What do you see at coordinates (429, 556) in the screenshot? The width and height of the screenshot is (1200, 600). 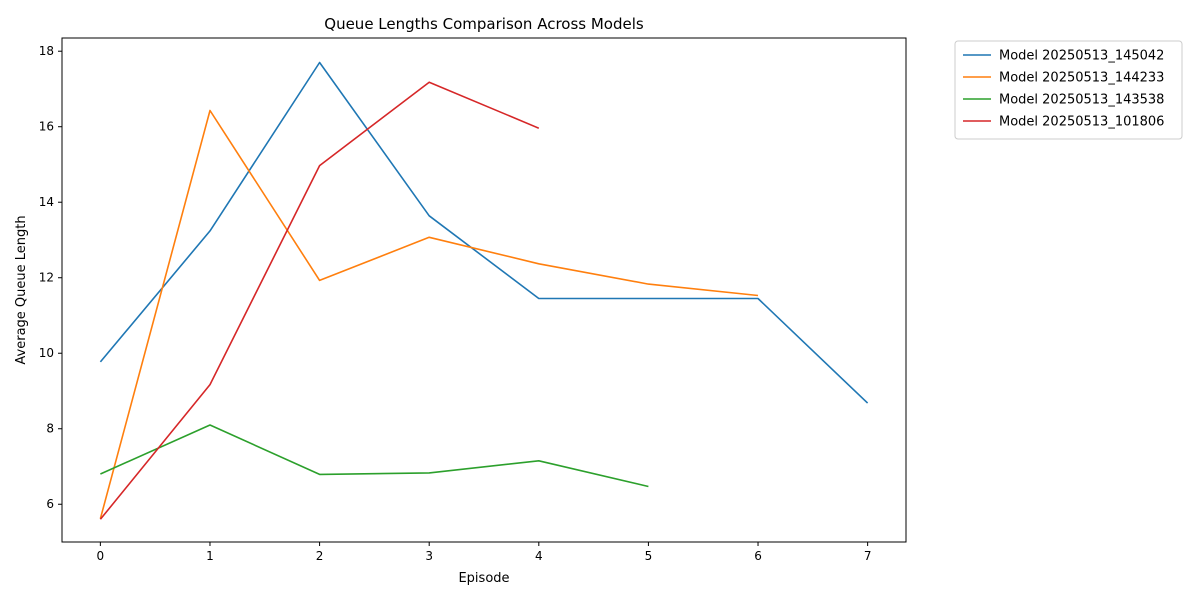 I see `x-tick-label: 3` at bounding box center [429, 556].